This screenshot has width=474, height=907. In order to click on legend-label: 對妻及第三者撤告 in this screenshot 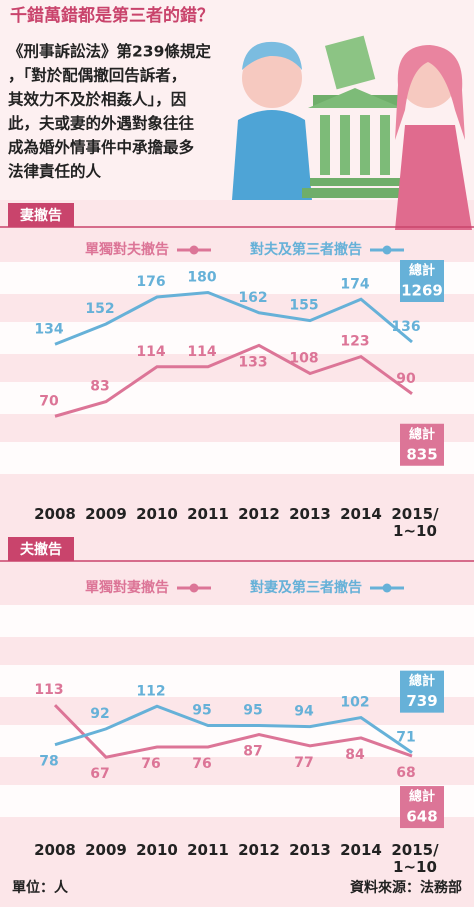, I will do `click(306, 587)`.